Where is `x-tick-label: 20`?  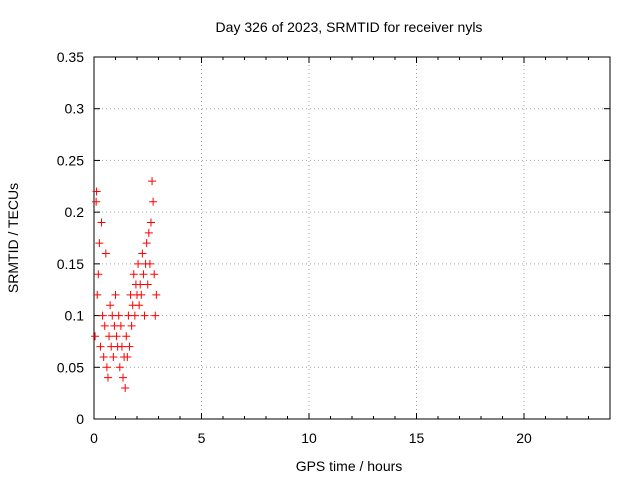
x-tick-label: 20 is located at coordinates (524, 438).